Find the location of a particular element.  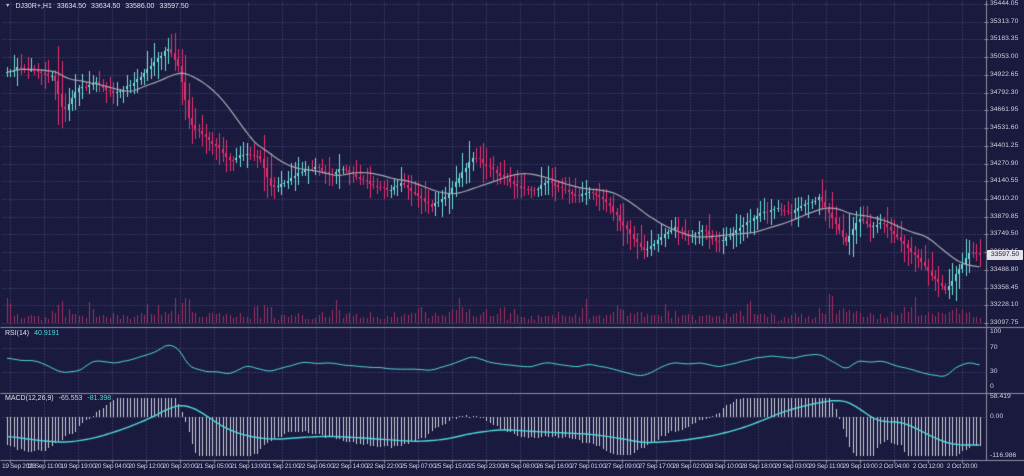

time-axis-label: 29 Sep 03:00 is located at coordinates (792, 466).